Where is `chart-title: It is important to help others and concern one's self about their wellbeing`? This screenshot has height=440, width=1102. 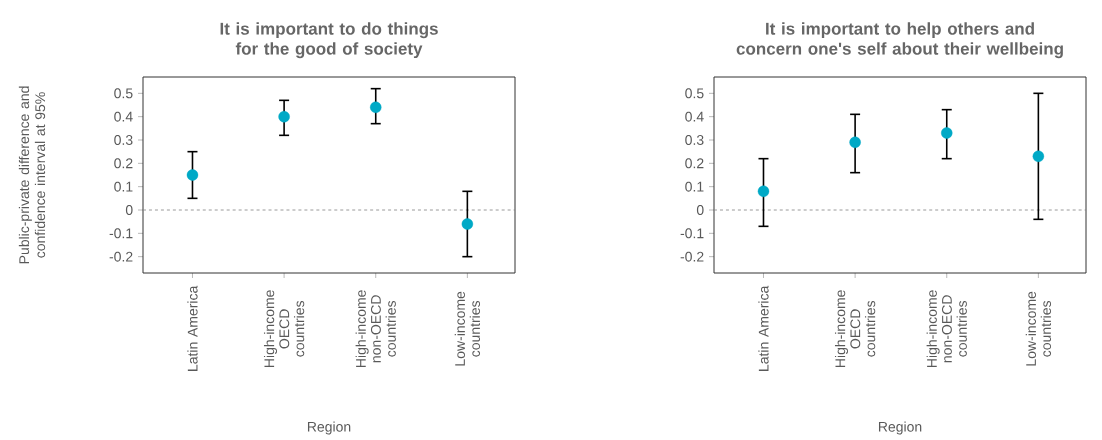
chart-title: It is important to help others and concern one's self about their wellbeing is located at coordinates (899, 40).